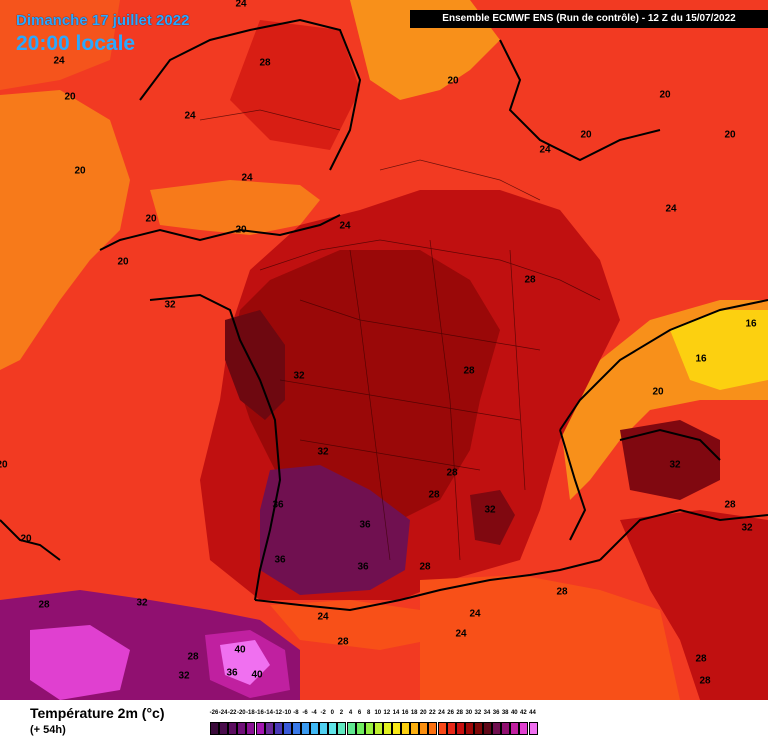  Describe the element at coordinates (478, 713) in the screenshot. I see `scale-tick-label: 32` at that location.